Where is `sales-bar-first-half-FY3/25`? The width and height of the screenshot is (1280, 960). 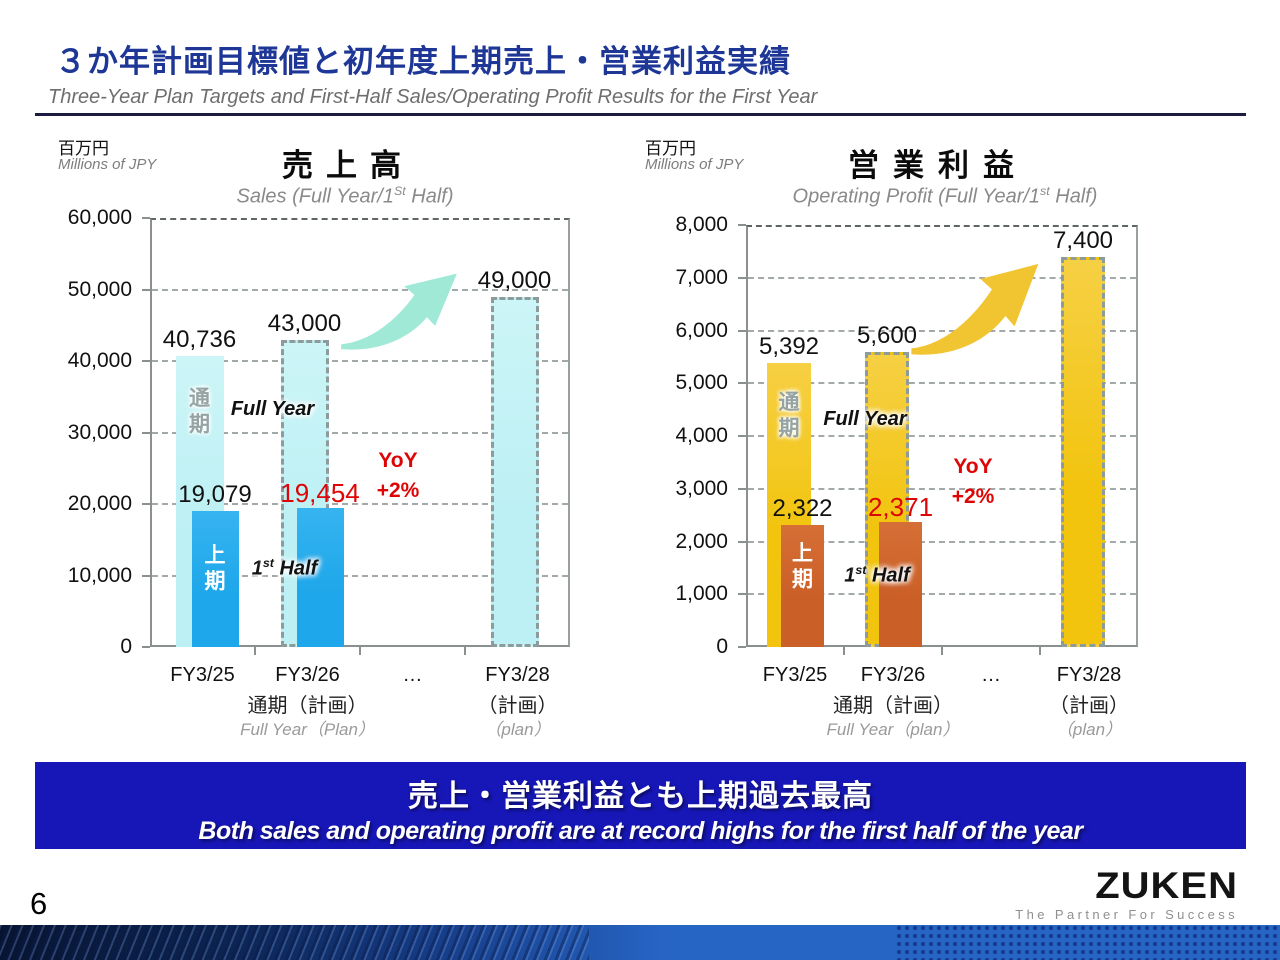 sales-bar-first-half-FY3/25 is located at coordinates (215, 578).